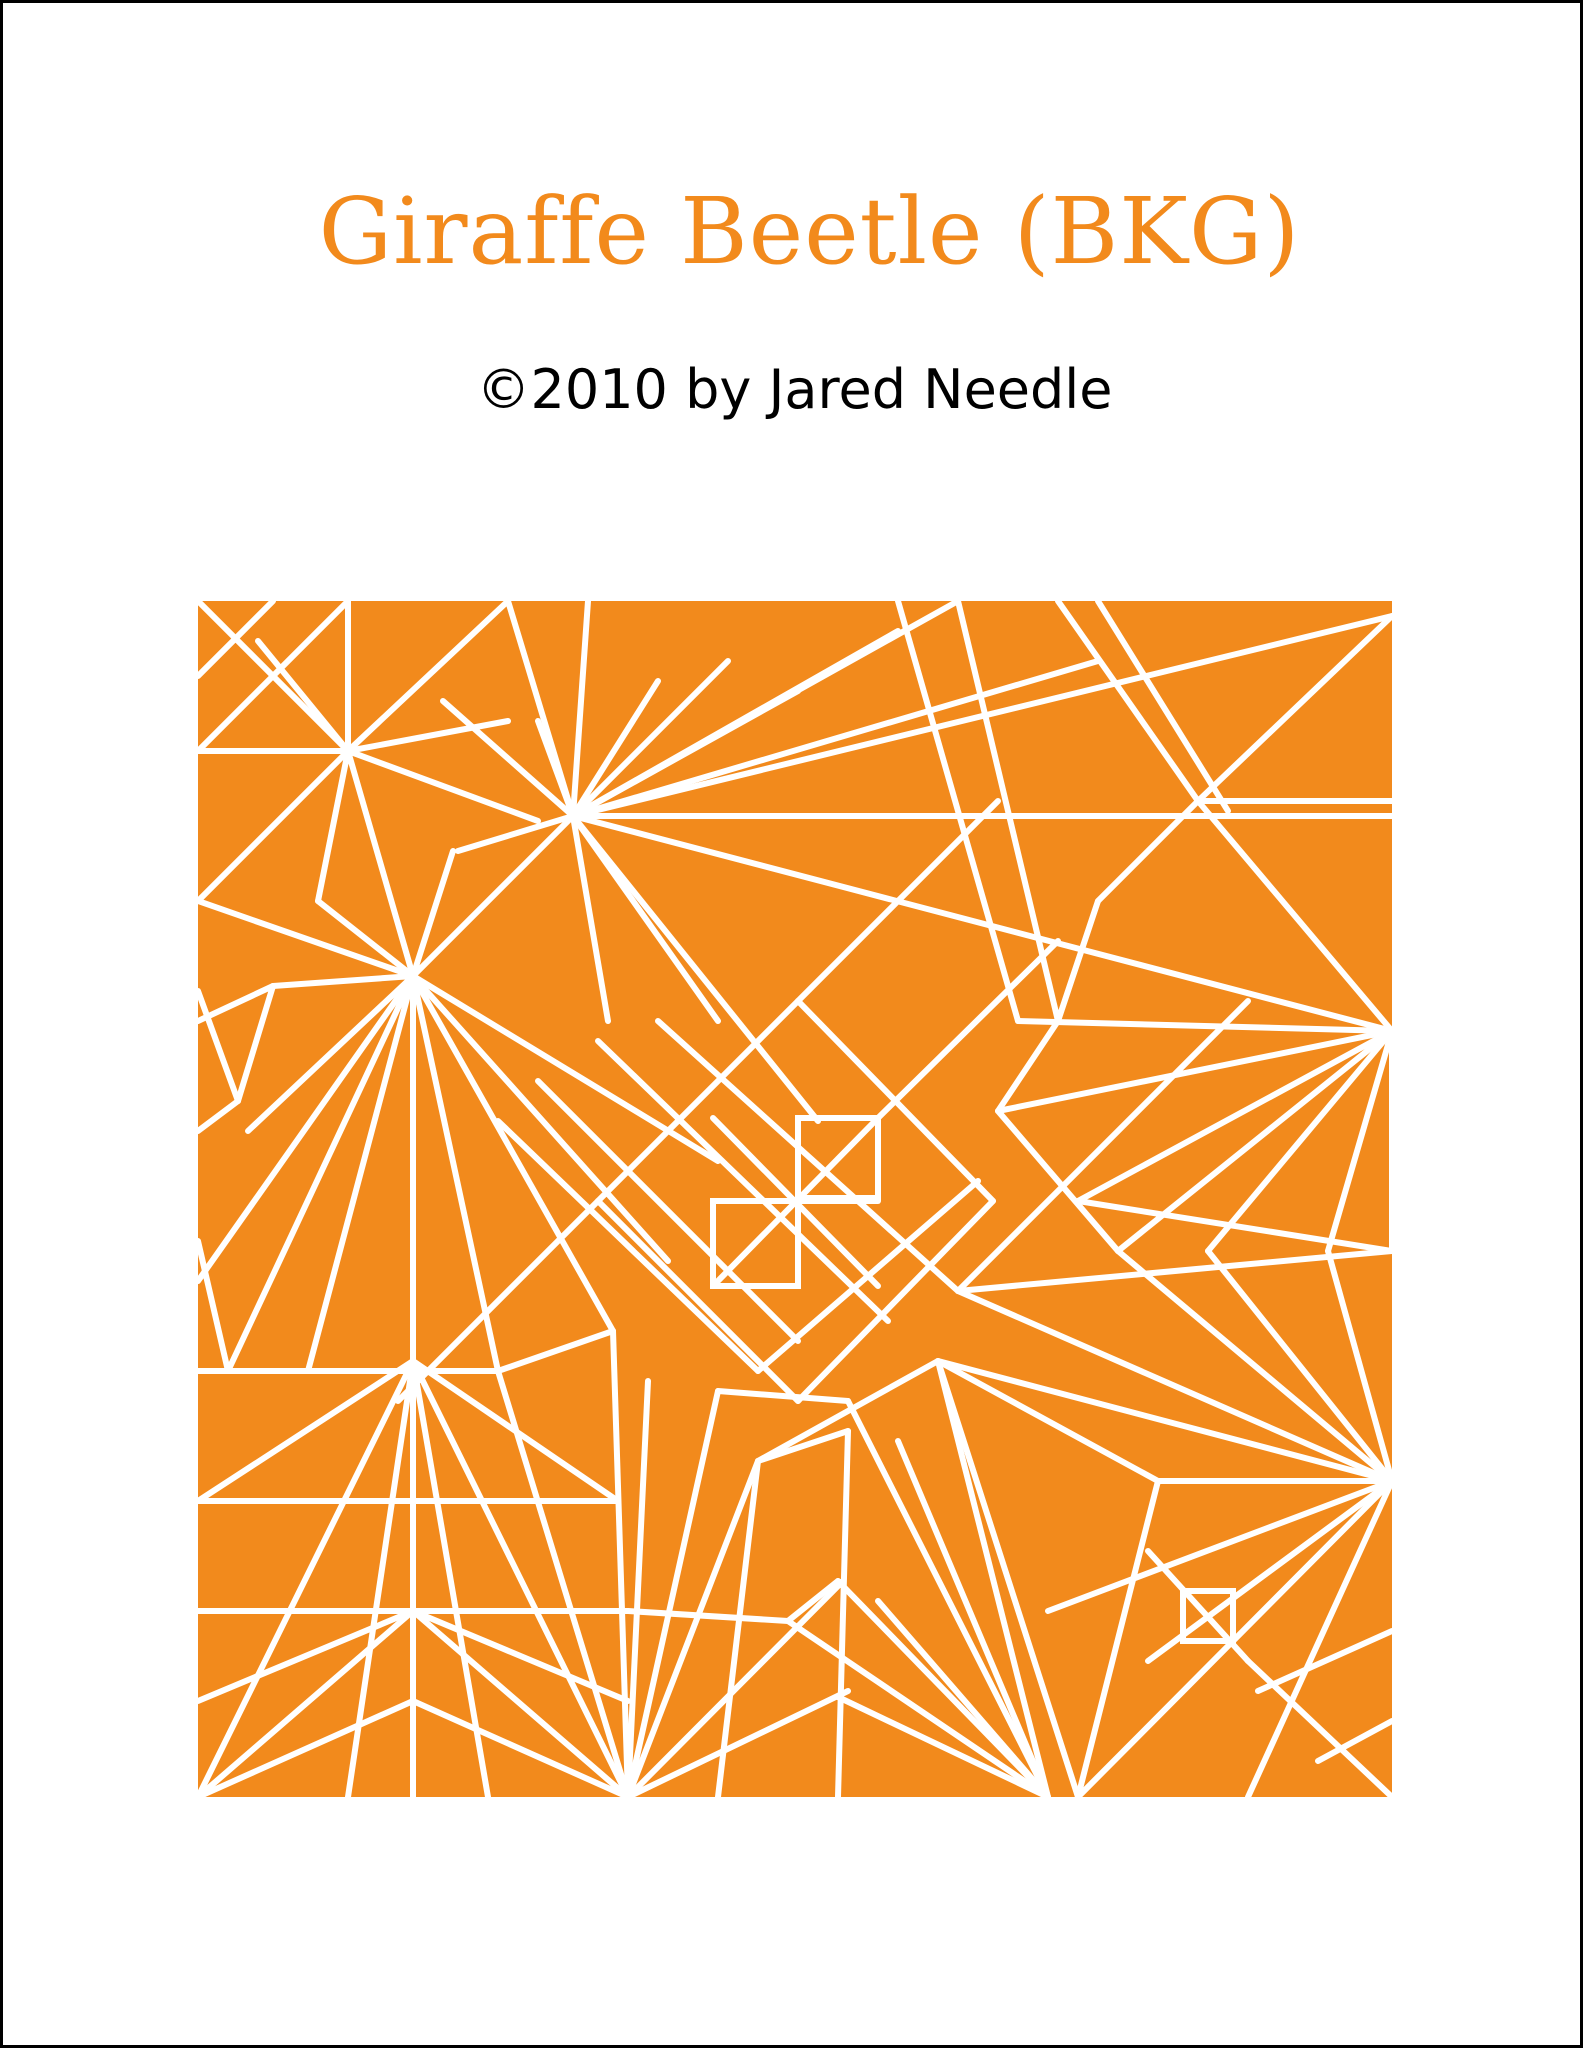  Describe the element at coordinates (809, 231) in the screenshot. I see `page-title: Giraffe Beetle (BKG)` at that location.